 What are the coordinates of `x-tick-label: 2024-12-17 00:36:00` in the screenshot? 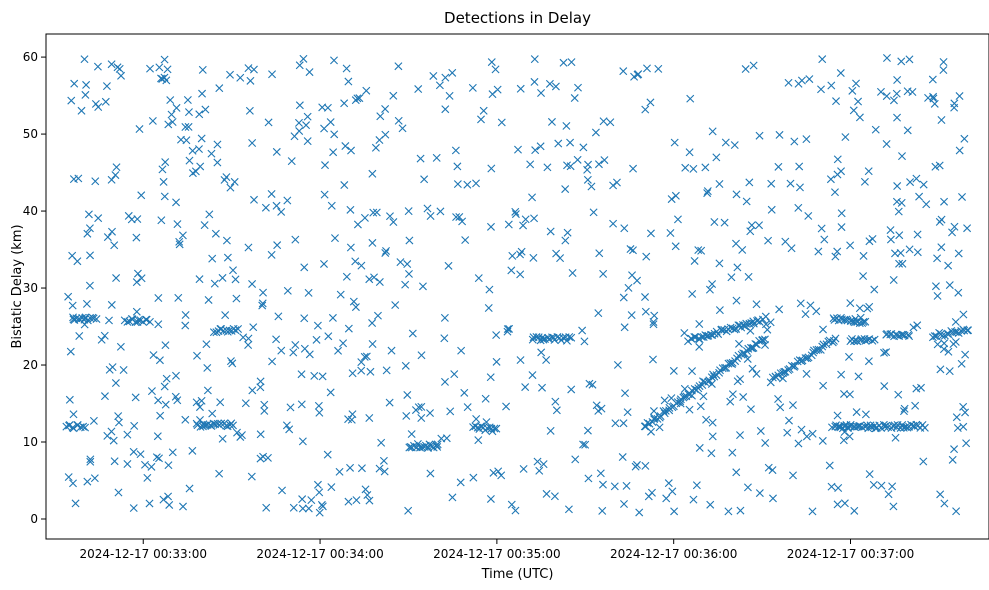 It's located at (673, 554).